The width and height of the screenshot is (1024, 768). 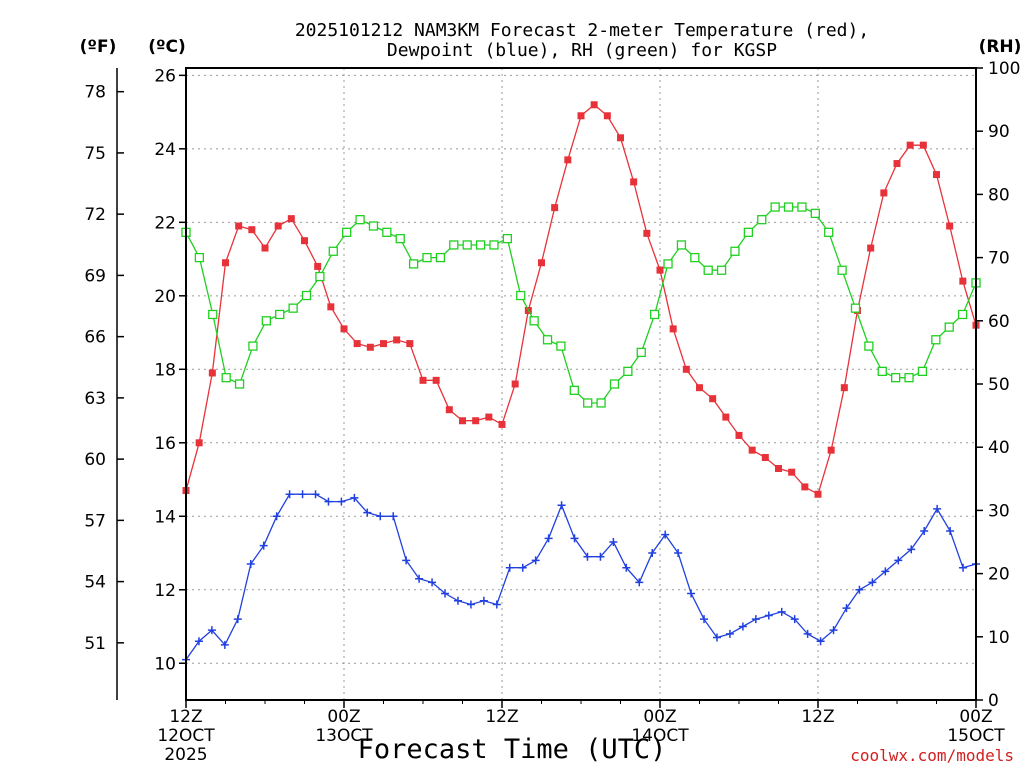 What do you see at coordinates (343, 717) in the screenshot?
I see `x-tick-label-time: 00Z` at bounding box center [343, 717].